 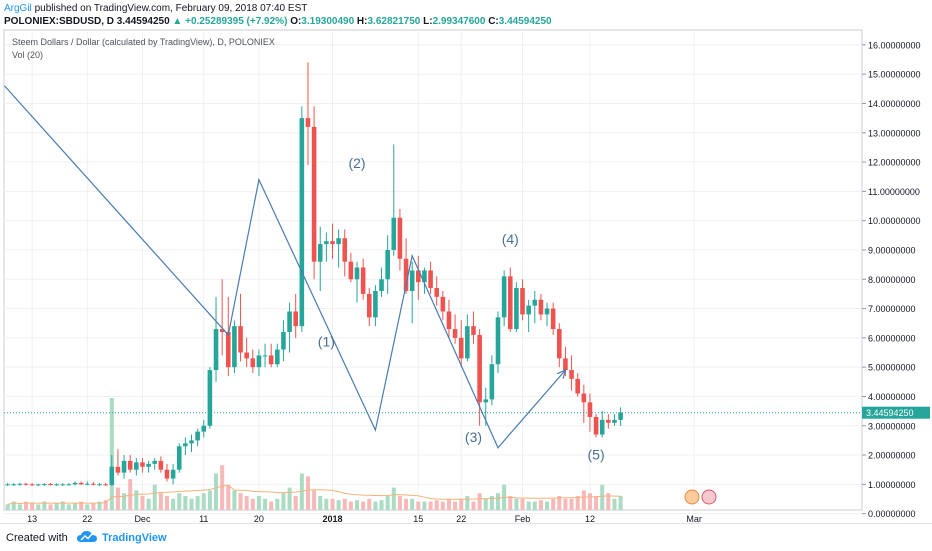 I want to click on y-tick-label: 0.00000000, so click(x=892, y=514).